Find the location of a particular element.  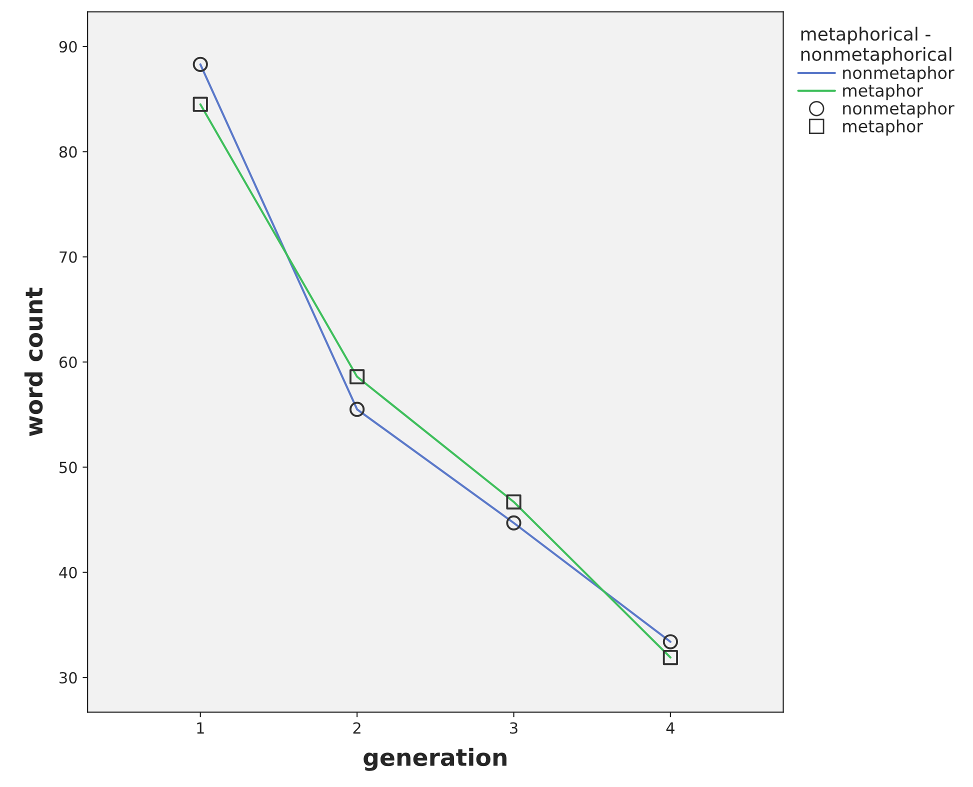

legend-label: metaphor is located at coordinates (883, 92).